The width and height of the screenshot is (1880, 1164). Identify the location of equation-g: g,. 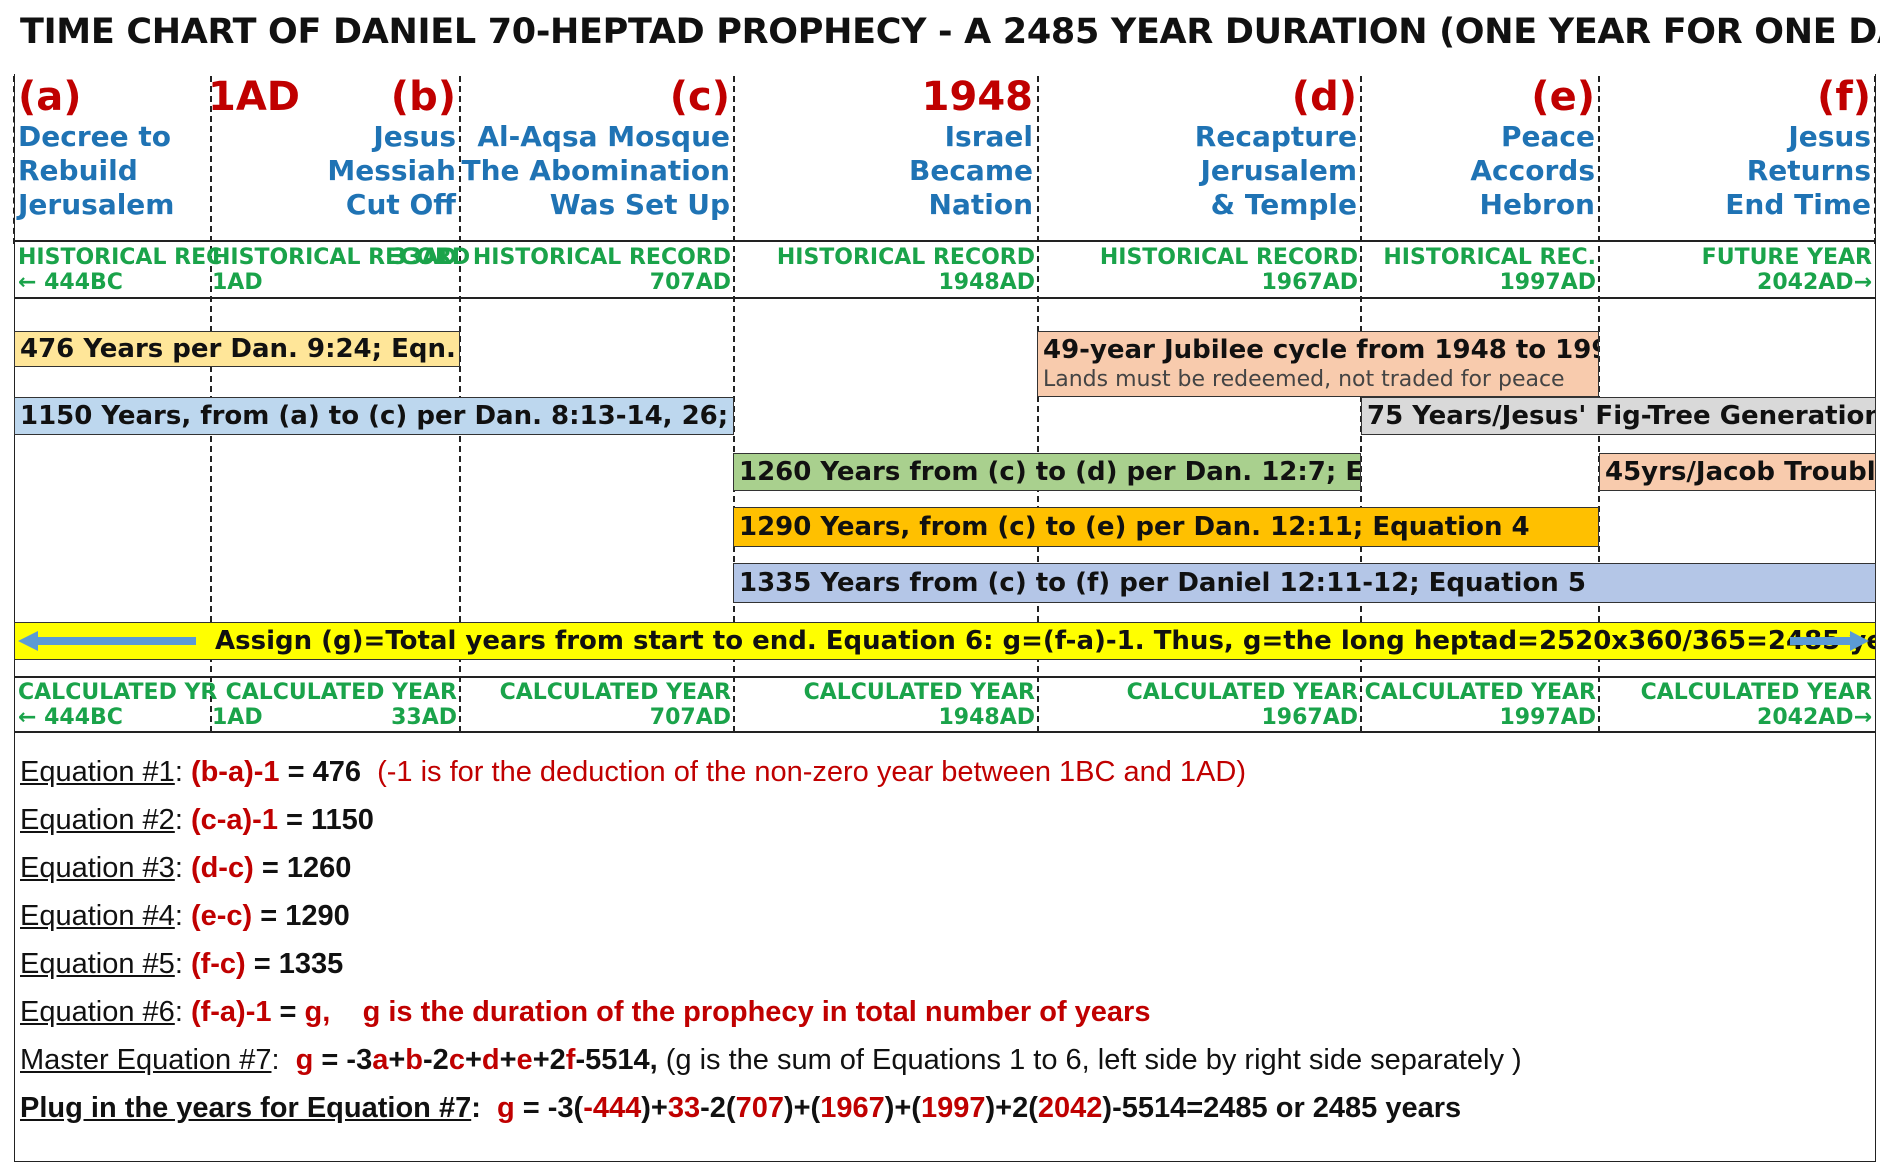
(317, 1012).